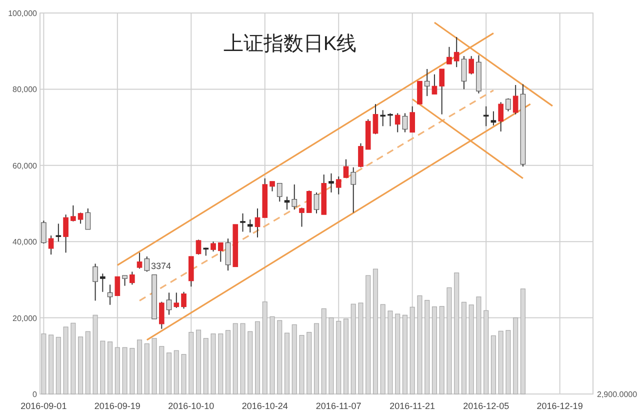 The height and width of the screenshot is (419, 640). I want to click on x-tick-label: 2016-09-01, so click(43, 406).